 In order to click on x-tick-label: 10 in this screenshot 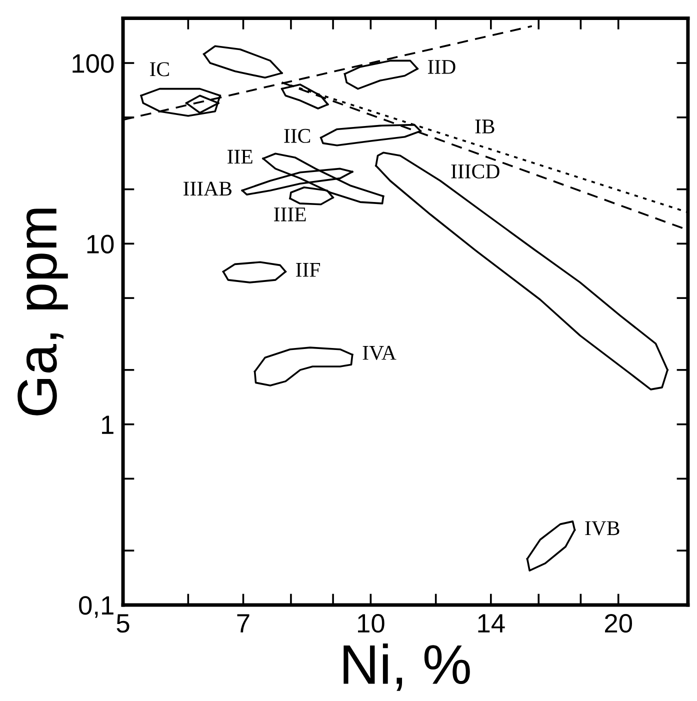, I will do `click(371, 623)`.